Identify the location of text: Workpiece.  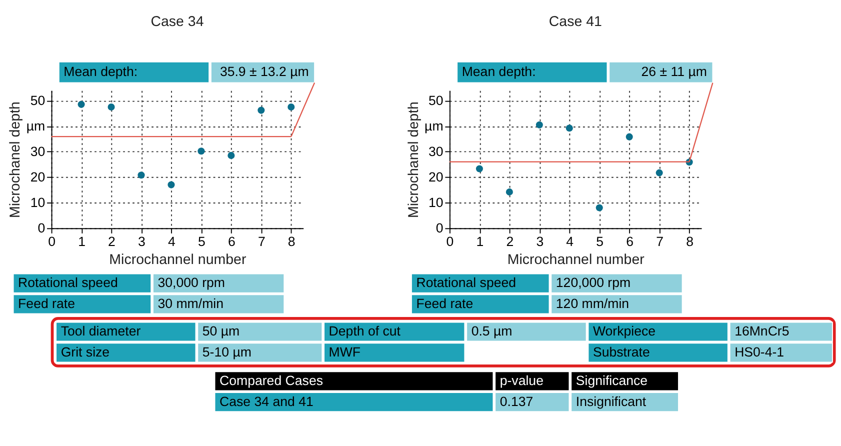
(624, 331).